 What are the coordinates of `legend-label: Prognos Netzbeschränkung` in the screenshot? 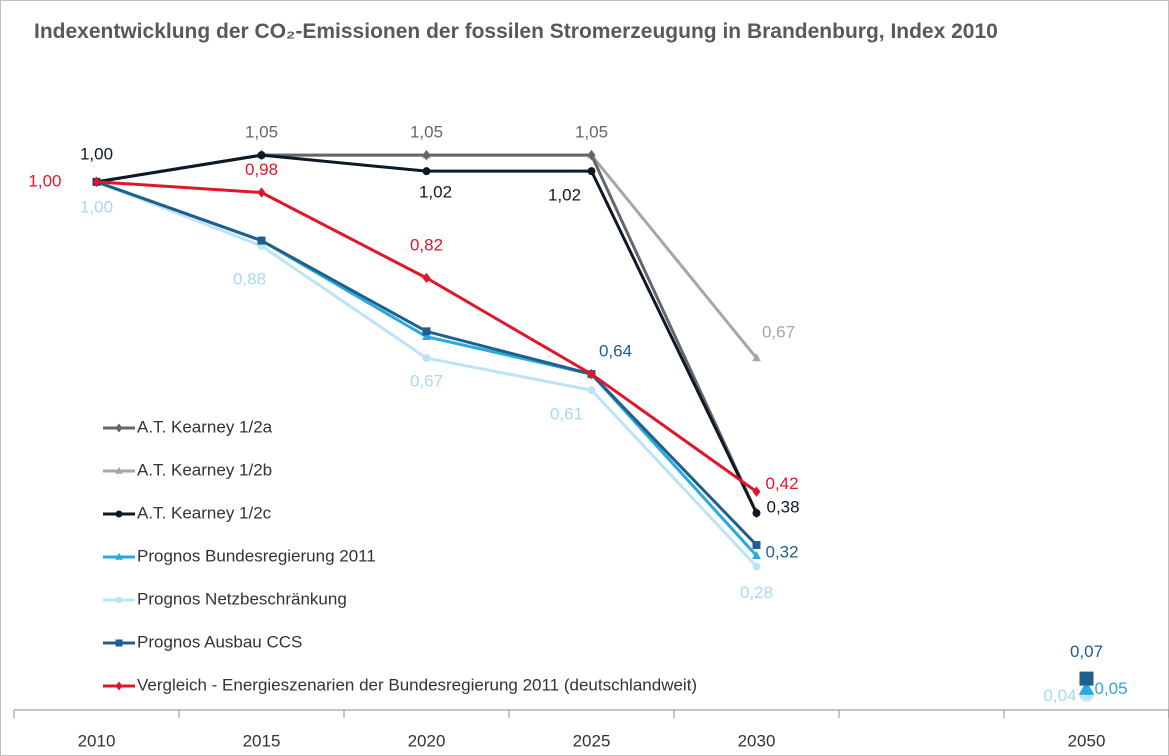 It's located at (242, 598).